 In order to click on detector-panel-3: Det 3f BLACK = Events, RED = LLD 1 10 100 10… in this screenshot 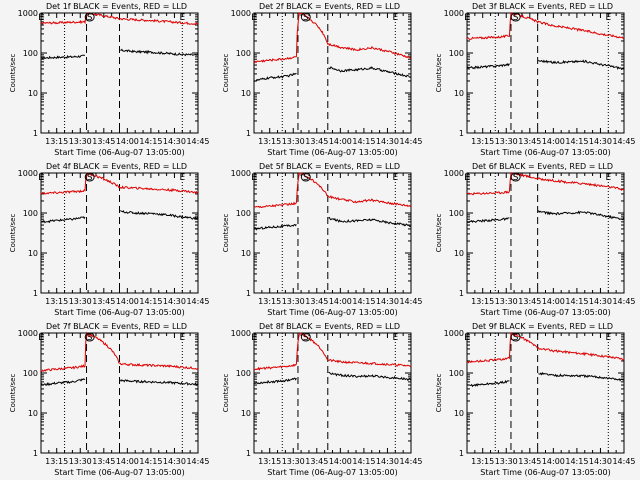, I will do `click(535, 79)`.